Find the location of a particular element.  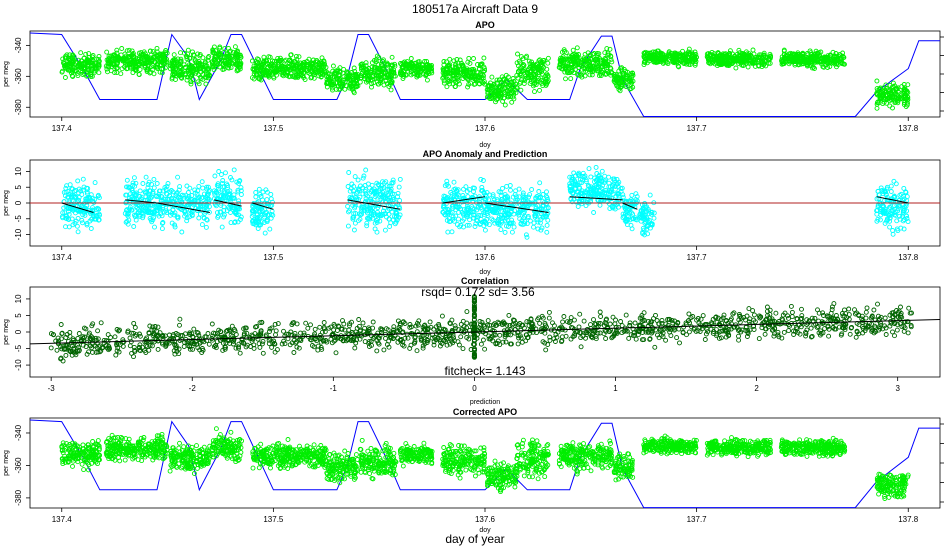

y-axis-label-anomaly: per meg is located at coordinates (6, 203).